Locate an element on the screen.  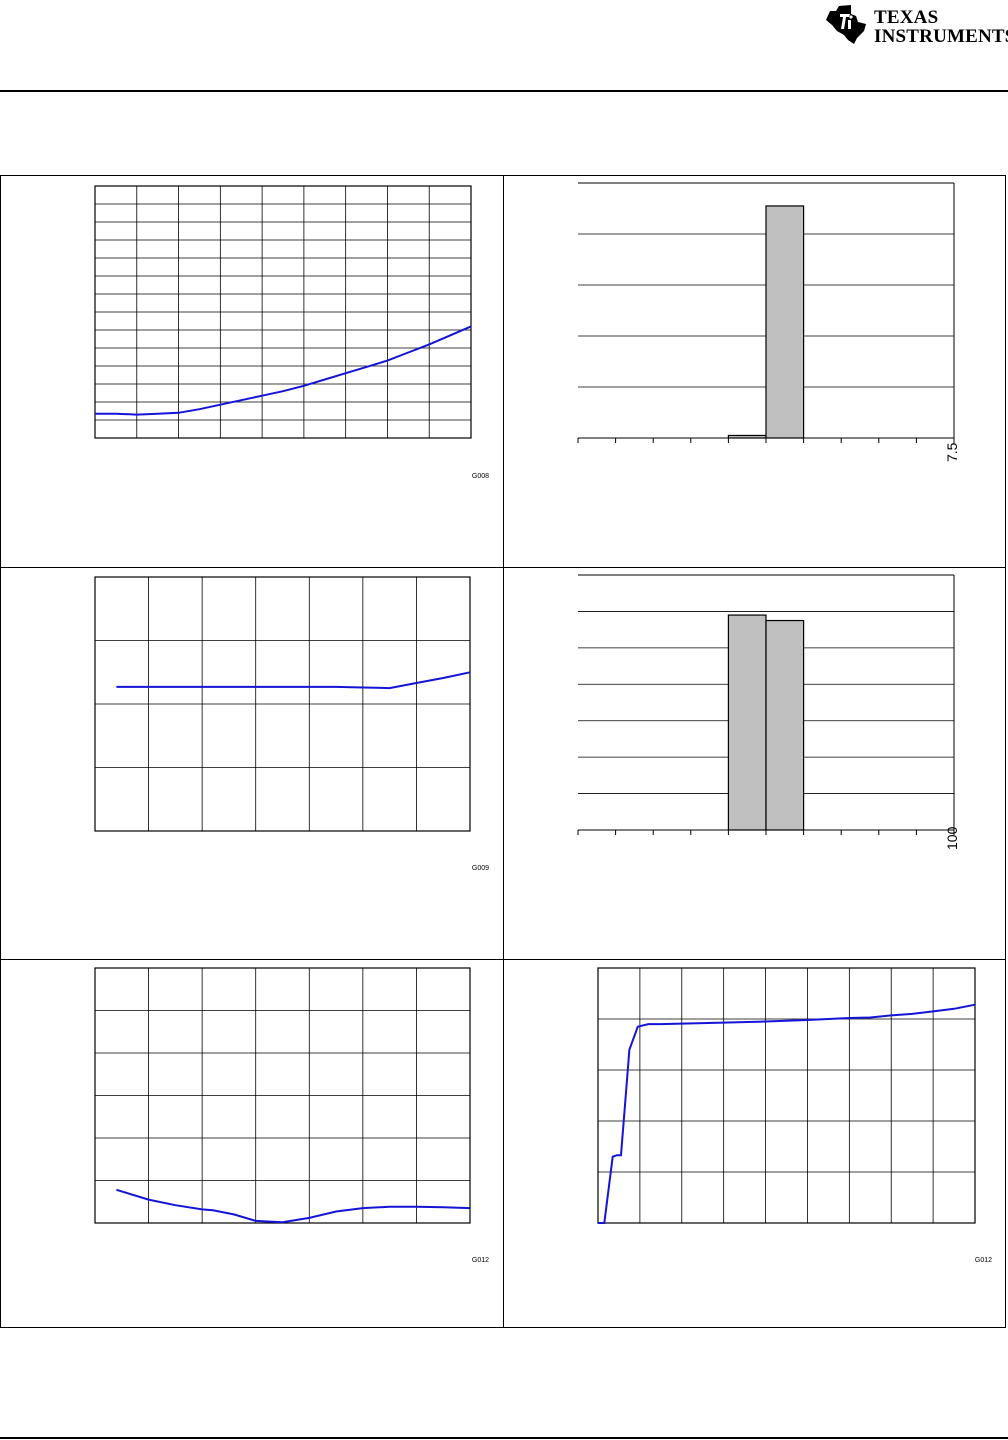
chart-bottom-right: G012 is located at coordinates (794, 1115).